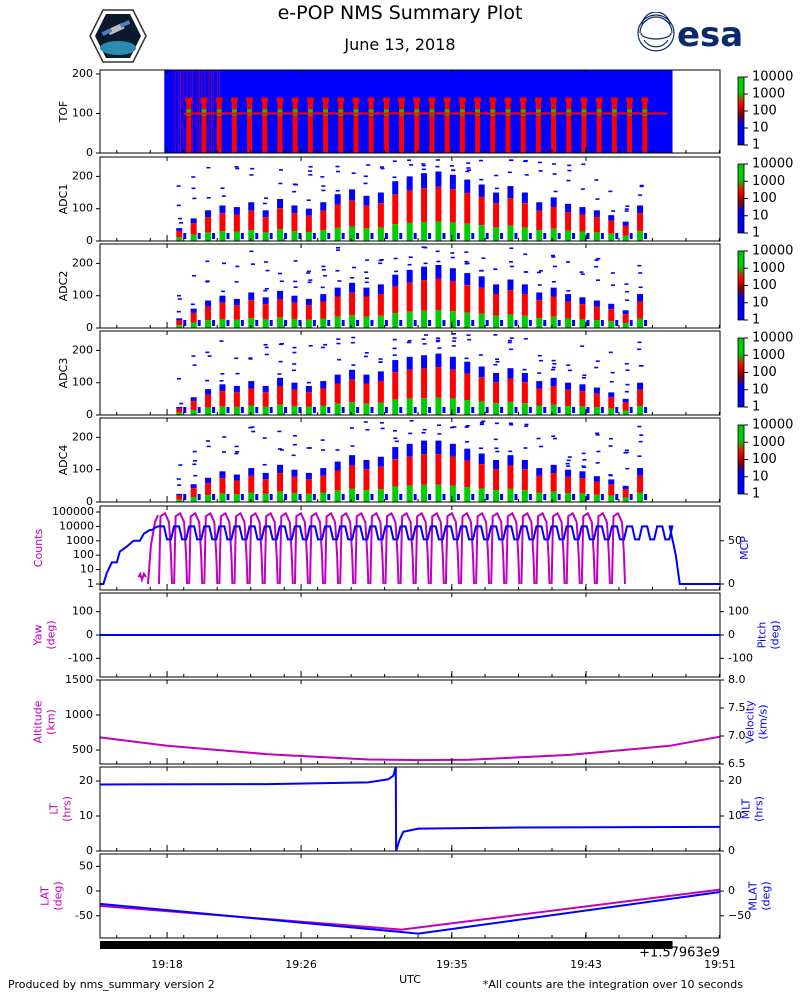 Image resolution: width=800 pixels, height=1000 pixels. What do you see at coordinates (625, 493) in the screenshot?
I see `adc4-bar-body` at bounding box center [625, 493].